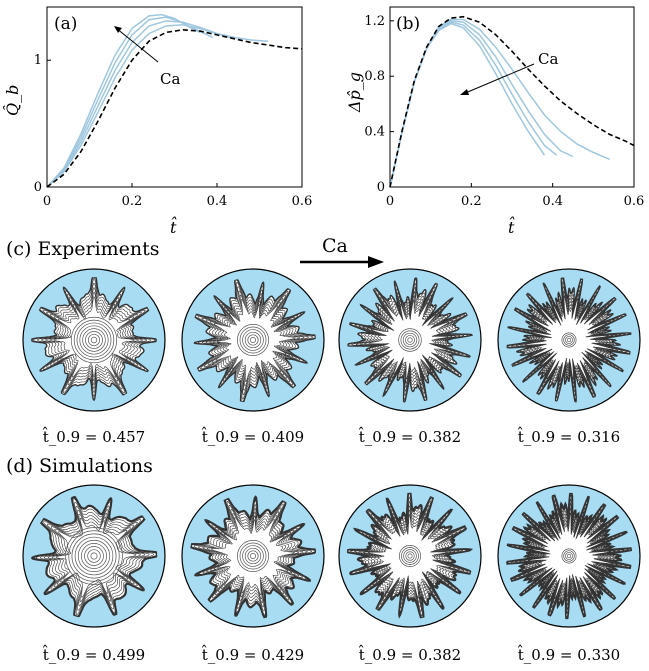 This screenshot has width=649, height=671. I want to click on panel-b-ca-label: Ca, so click(548, 59).